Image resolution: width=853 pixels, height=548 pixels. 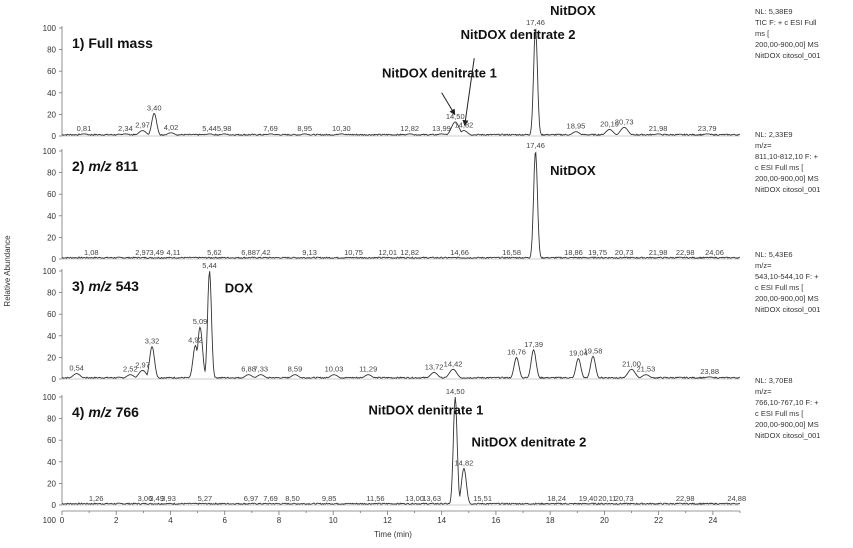 What do you see at coordinates (76, 368) in the screenshot?
I see `peak-label: 0,54` at bounding box center [76, 368].